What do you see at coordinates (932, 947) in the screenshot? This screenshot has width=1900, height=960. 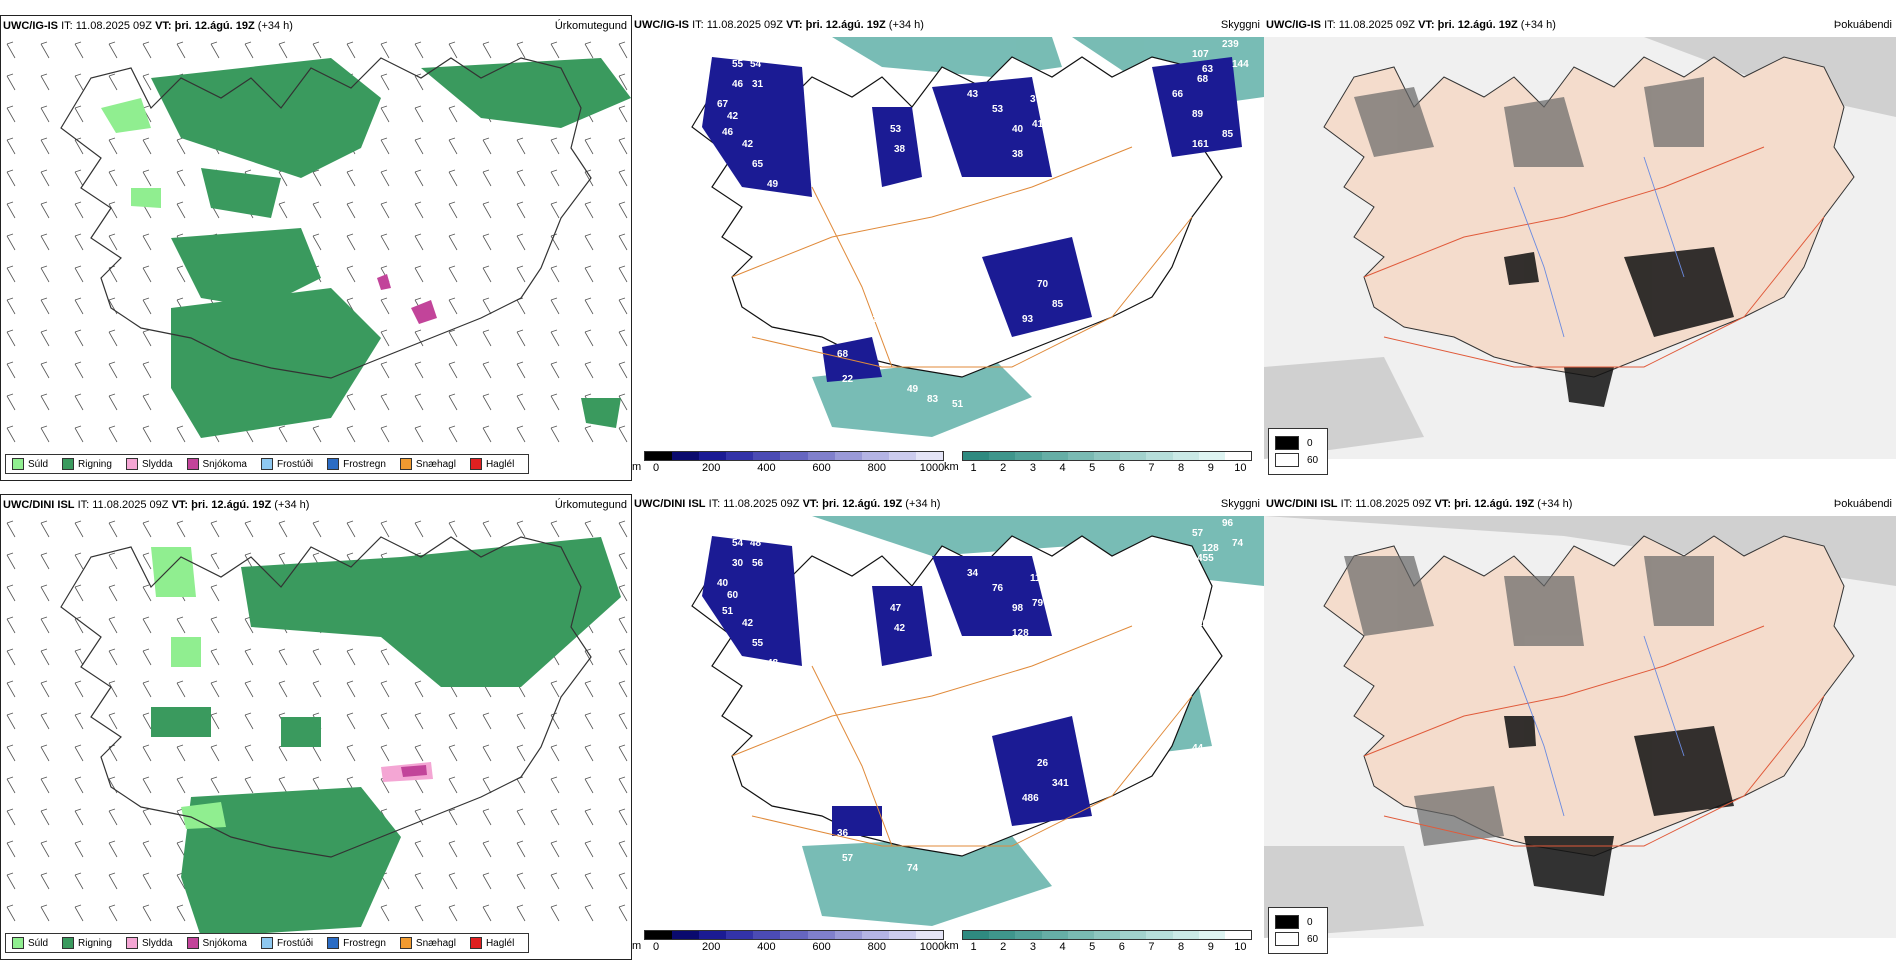 I see `colorbar-tick-label: 1000` at bounding box center [932, 947].